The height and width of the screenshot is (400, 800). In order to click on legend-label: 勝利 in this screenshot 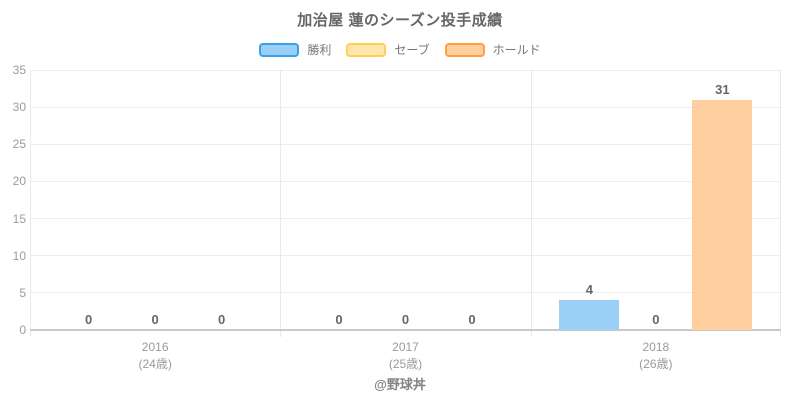, I will do `click(319, 50)`.